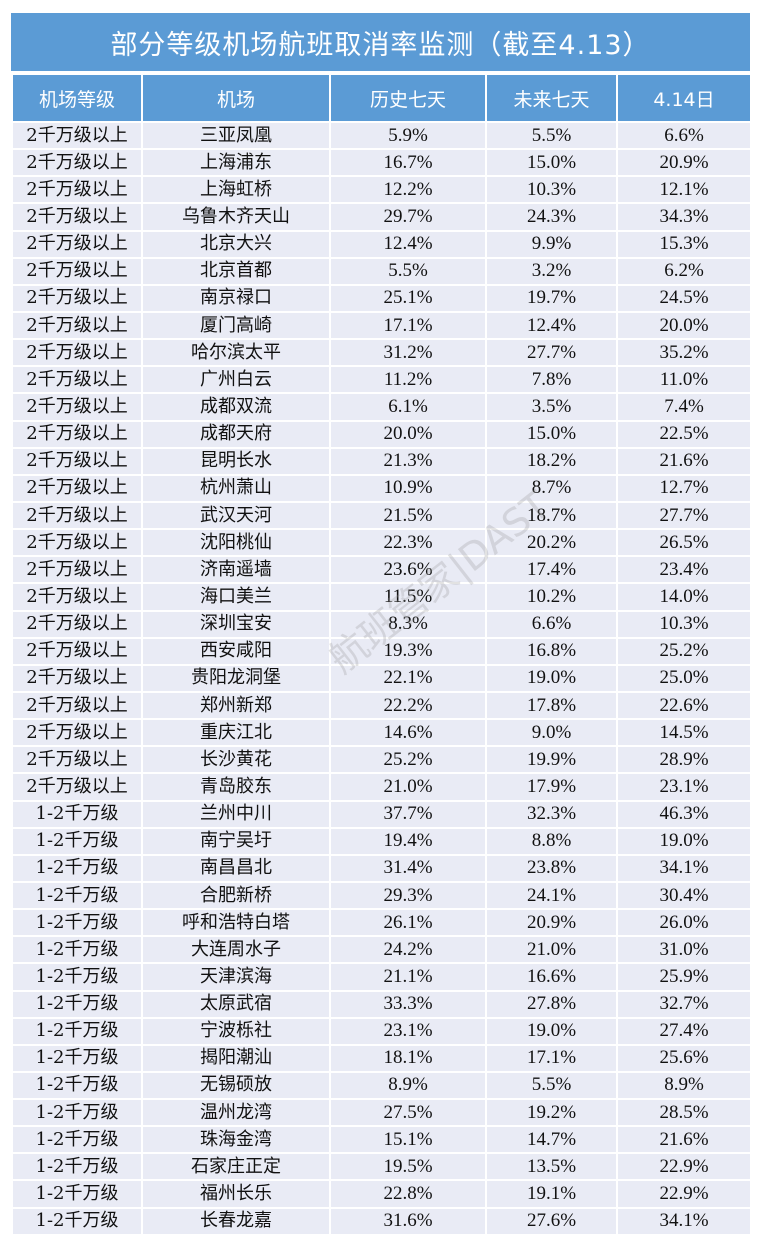 Image resolution: width=762 pixels, height=1244 pixels. What do you see at coordinates (684, 298) in the screenshot?
I see `cell-4-14: 24.5%` at bounding box center [684, 298].